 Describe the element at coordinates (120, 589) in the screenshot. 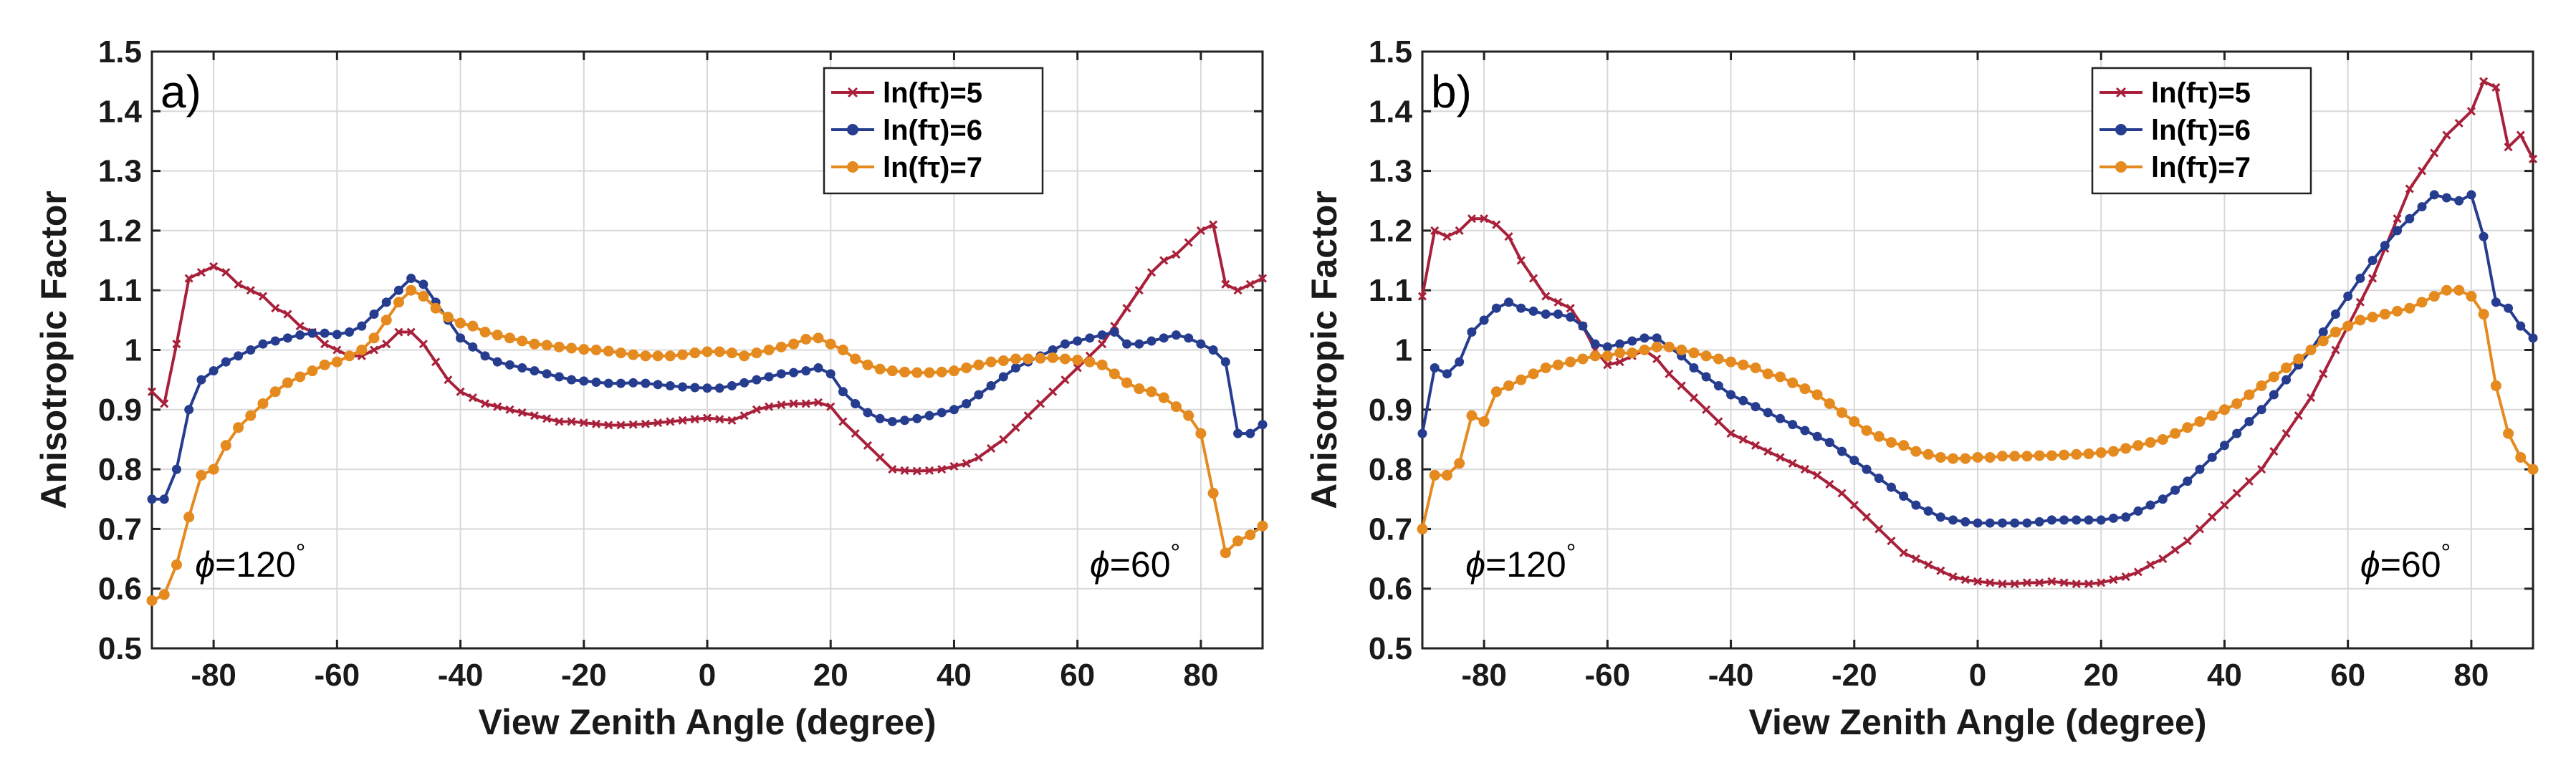

I see `y-tick-label: 0.6` at that location.